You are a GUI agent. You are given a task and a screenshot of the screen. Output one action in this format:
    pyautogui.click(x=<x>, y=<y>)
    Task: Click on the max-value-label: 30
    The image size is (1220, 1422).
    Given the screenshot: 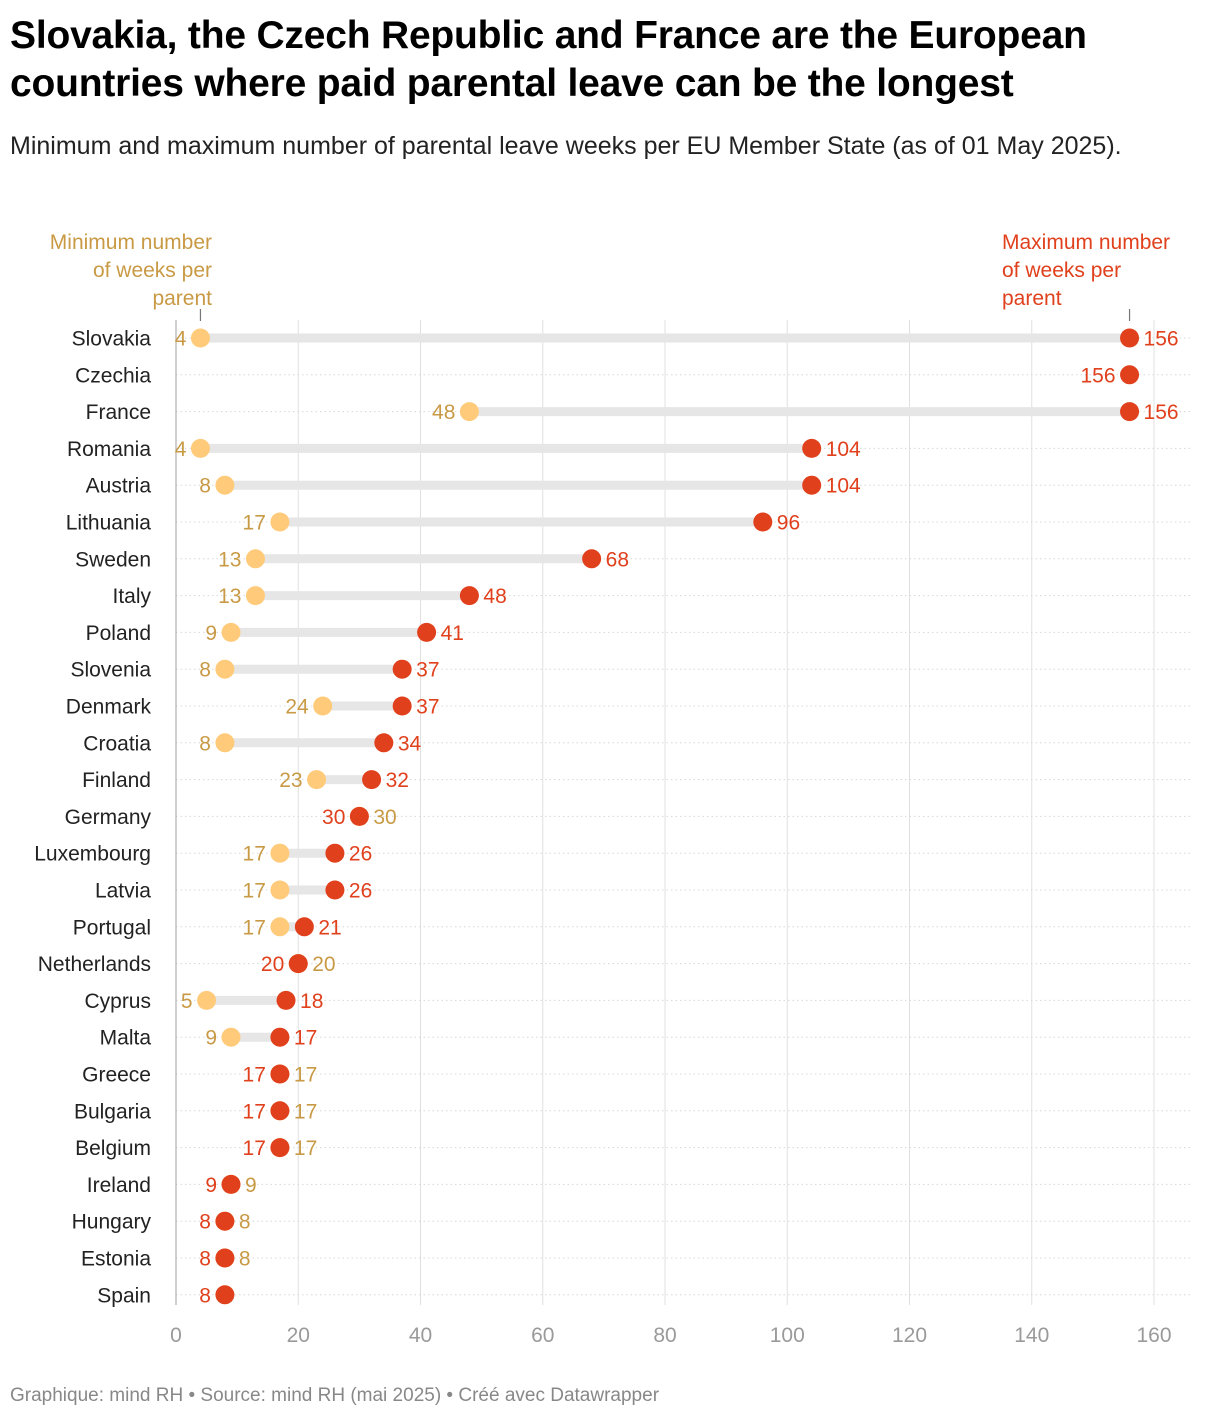 What is the action you would take?
    pyautogui.click(x=333, y=817)
    